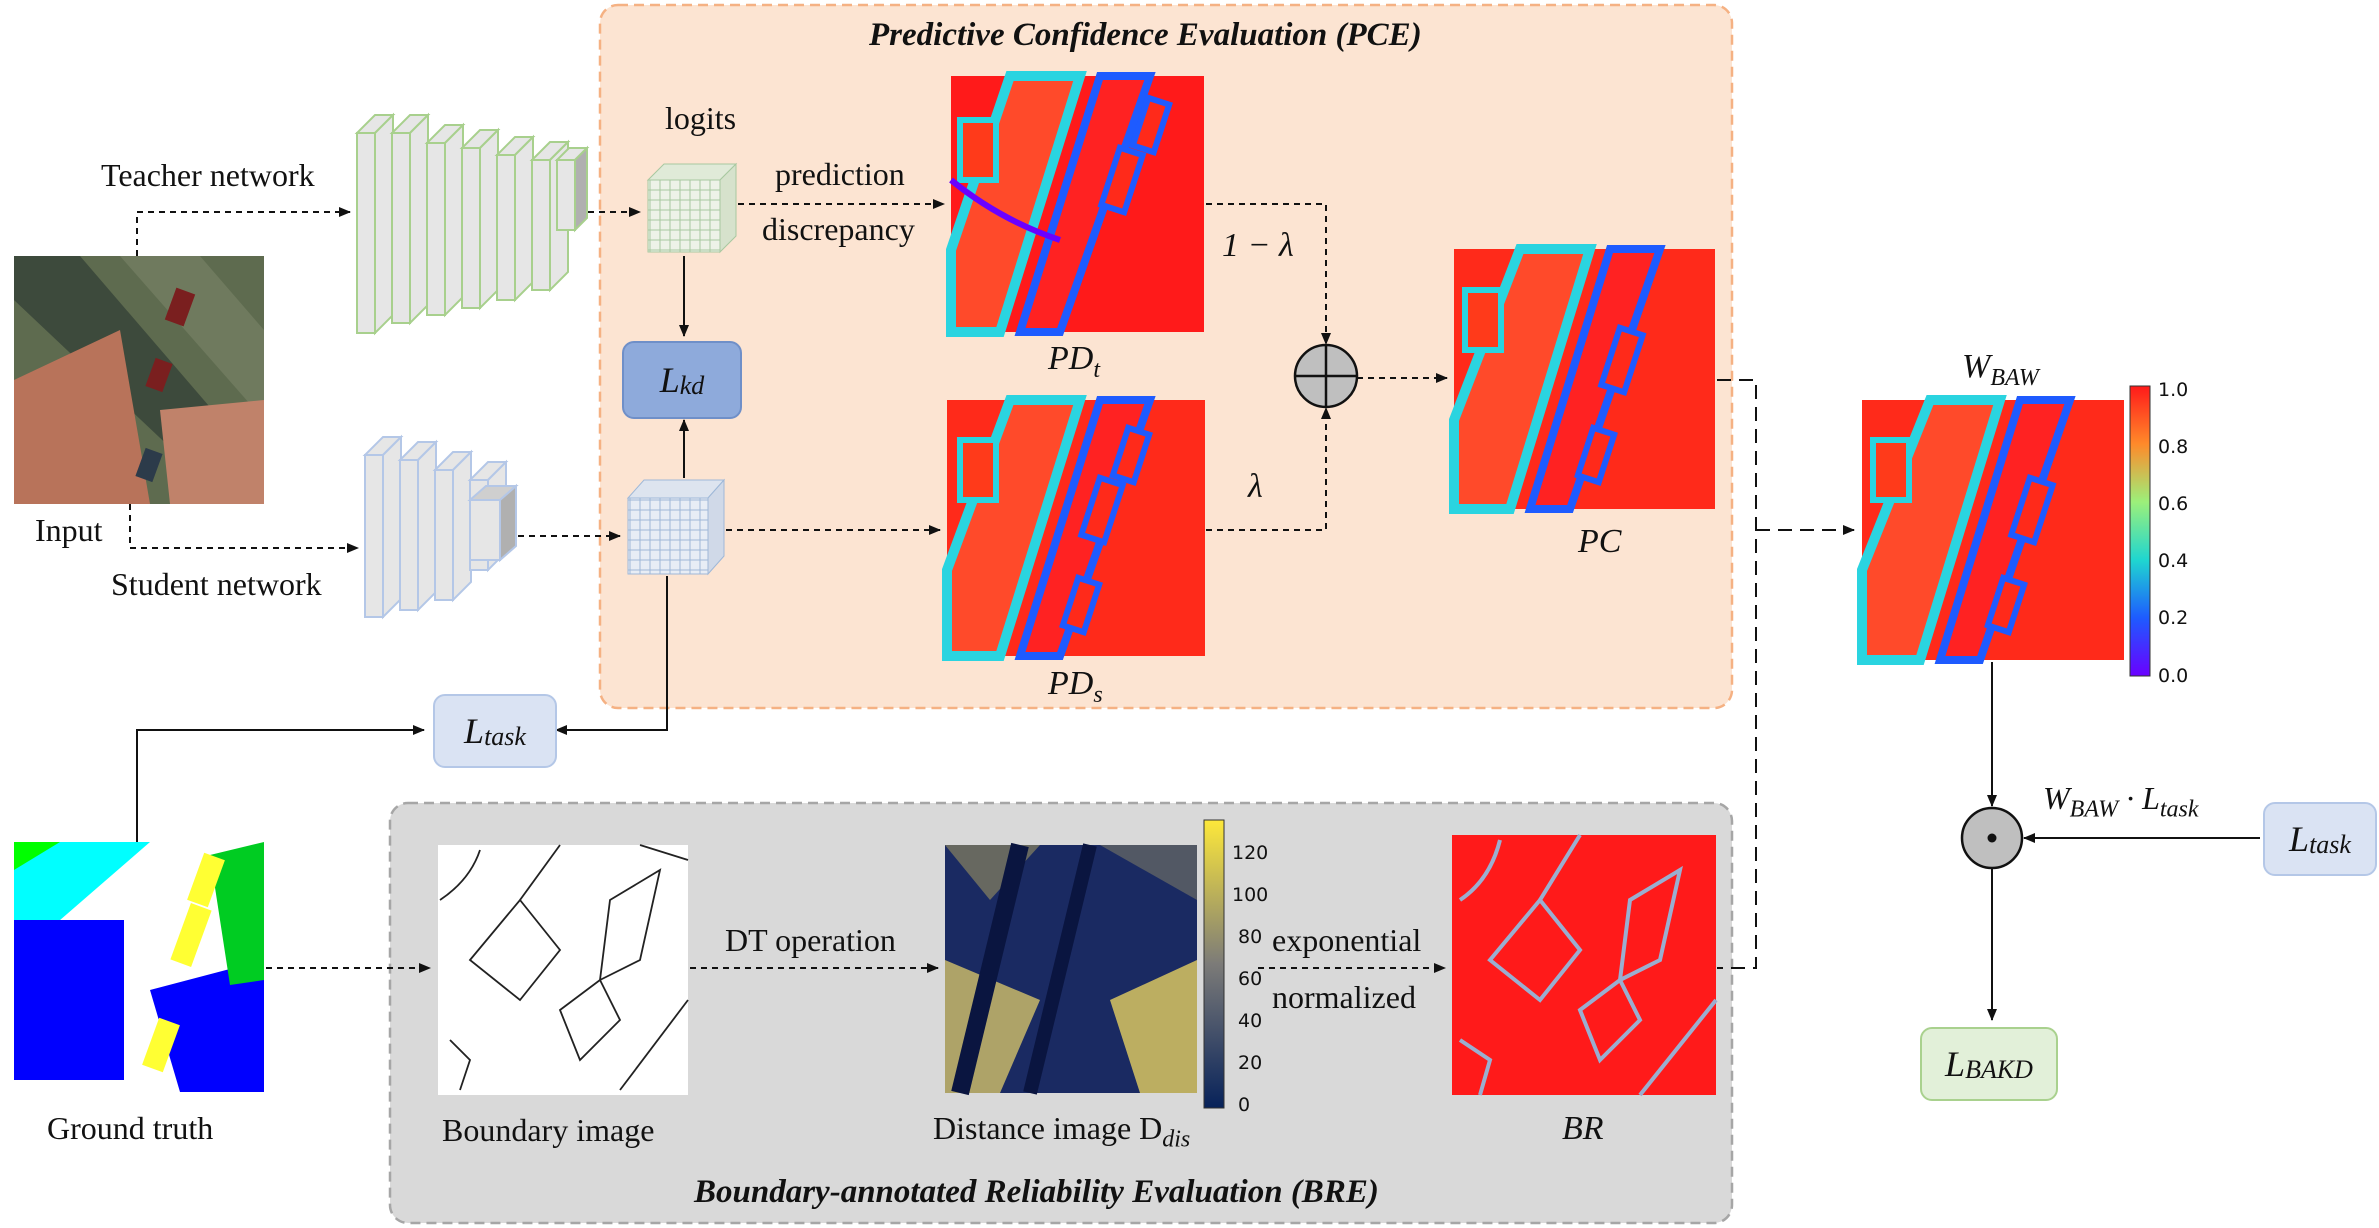 Image resolution: width=2379 pixels, height=1228 pixels. I want to click on boundary-image-label: Boundary image, so click(548, 1130).